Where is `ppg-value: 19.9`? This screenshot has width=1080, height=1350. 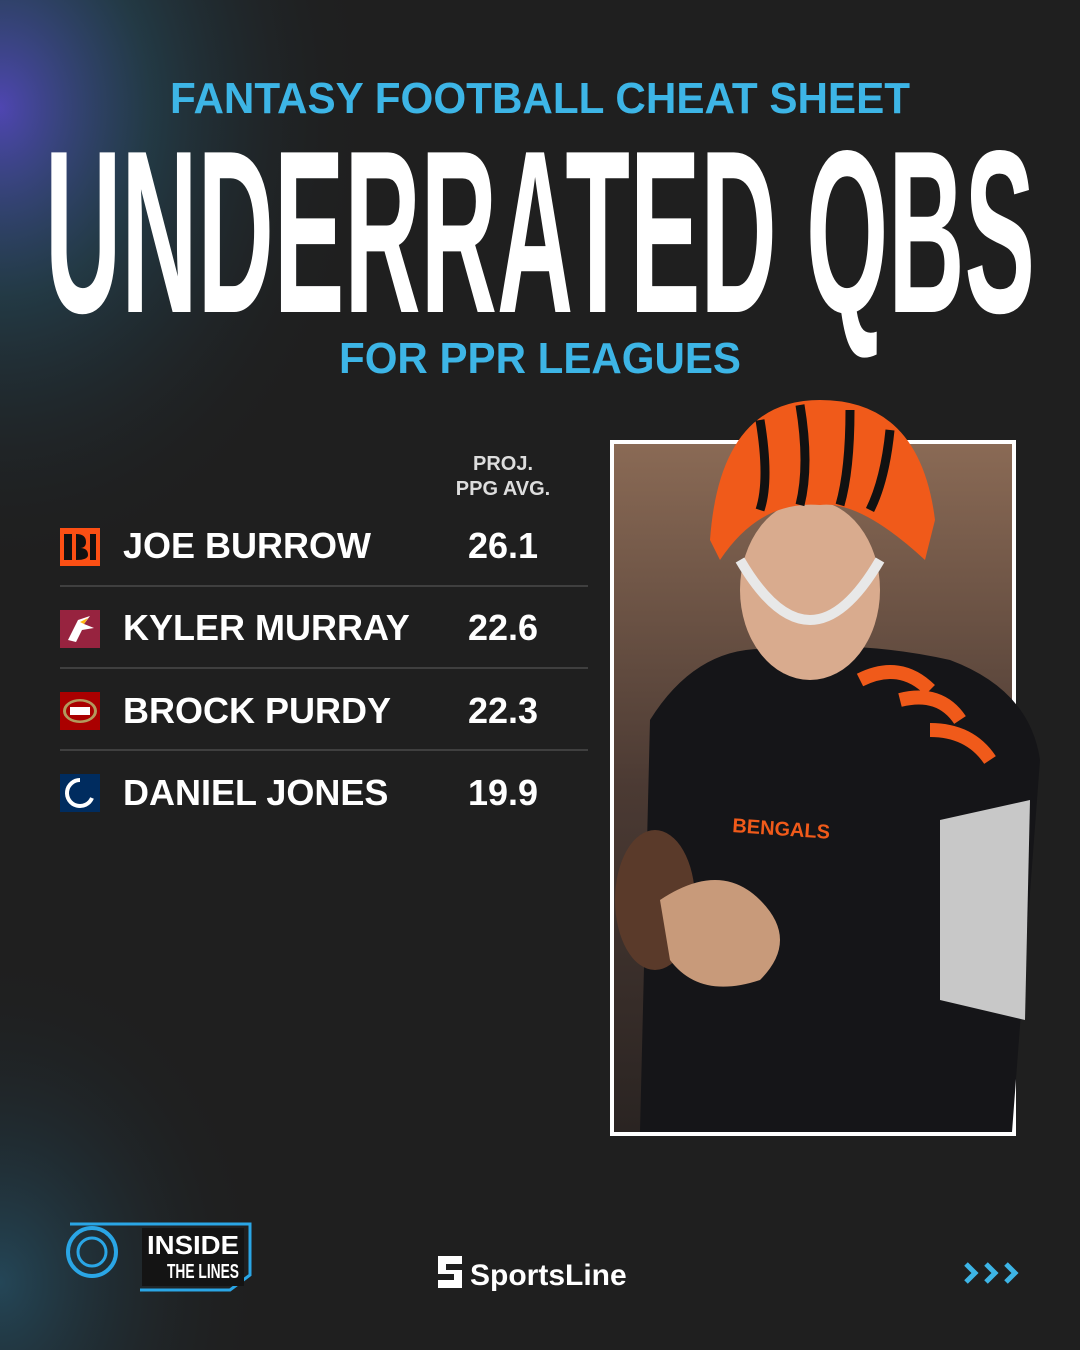 ppg-value: 19.9 is located at coordinates (503, 792).